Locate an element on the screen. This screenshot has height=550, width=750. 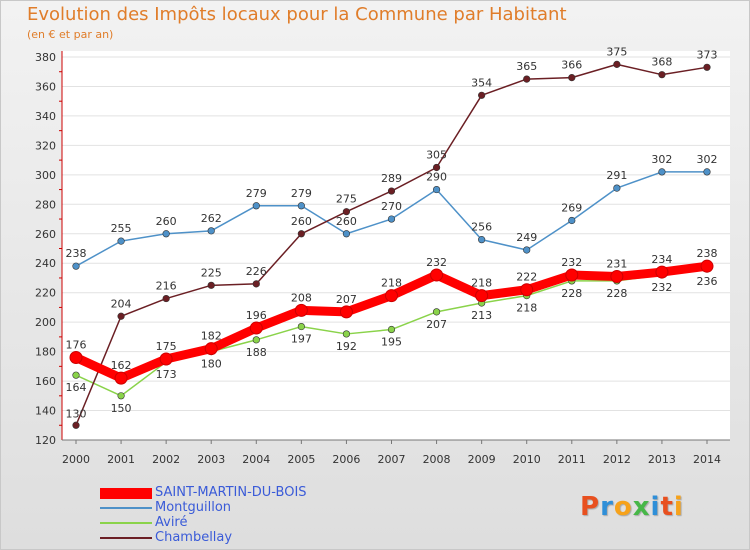
point-chambellay-2009 is located at coordinates (482, 95).